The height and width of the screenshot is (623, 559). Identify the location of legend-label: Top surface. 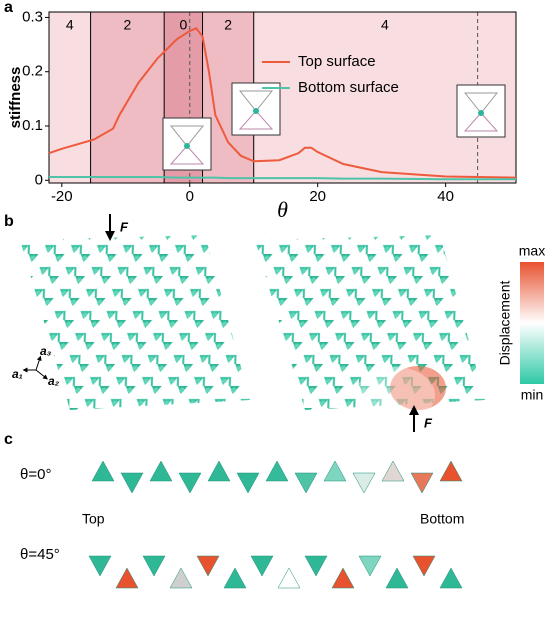
(337, 61).